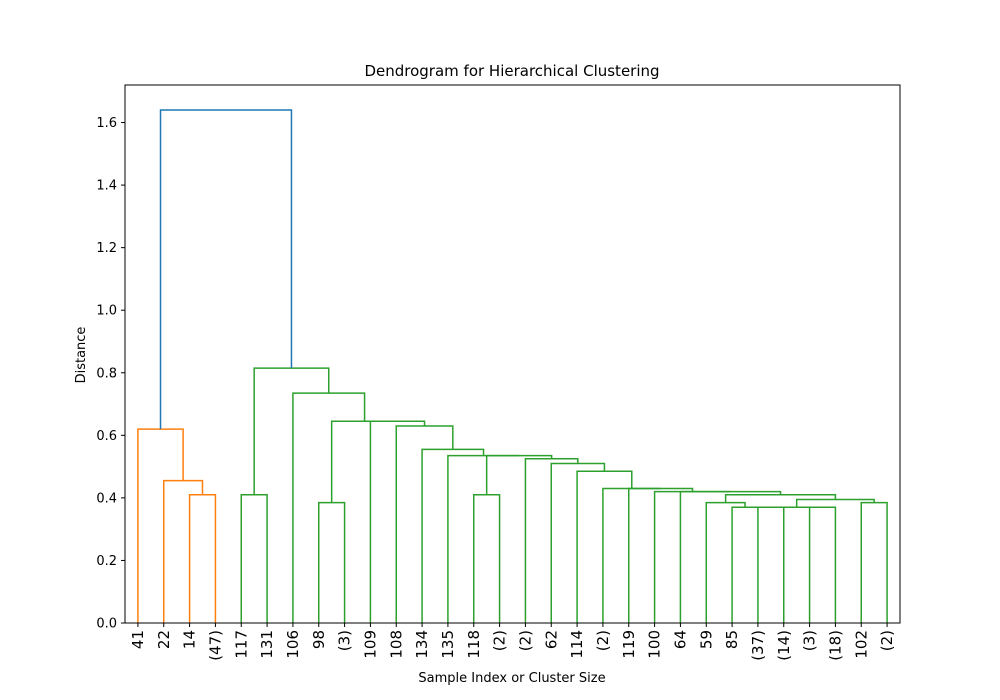  What do you see at coordinates (680, 639) in the screenshot?
I see `leaf-label: 64` at bounding box center [680, 639].